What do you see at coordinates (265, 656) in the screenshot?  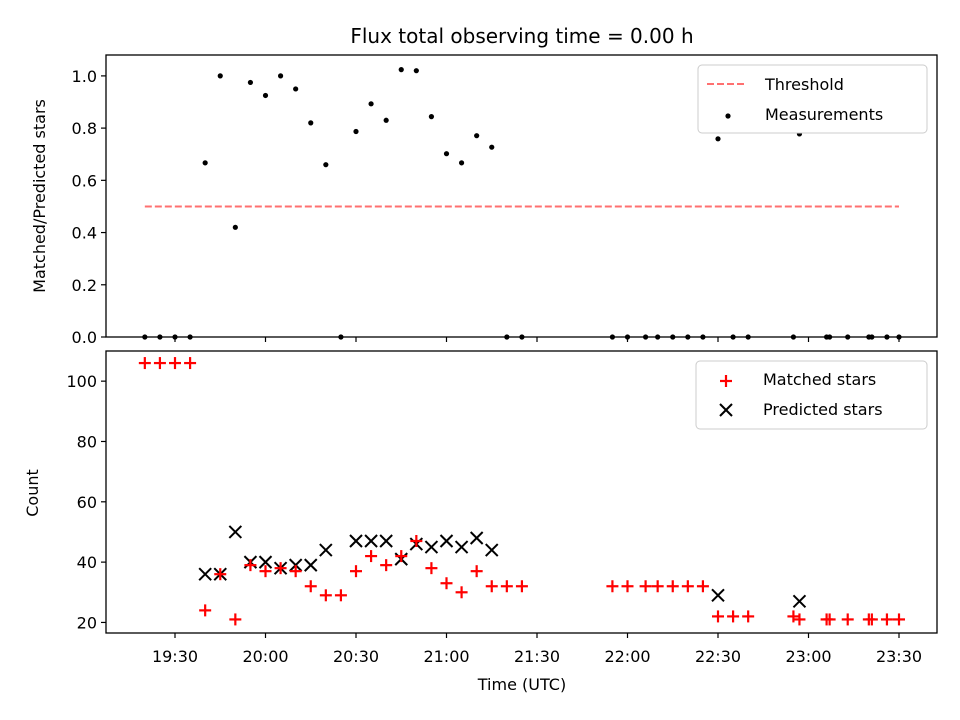 I see `bottom-x-tick-label: 20:00` at bounding box center [265, 656].